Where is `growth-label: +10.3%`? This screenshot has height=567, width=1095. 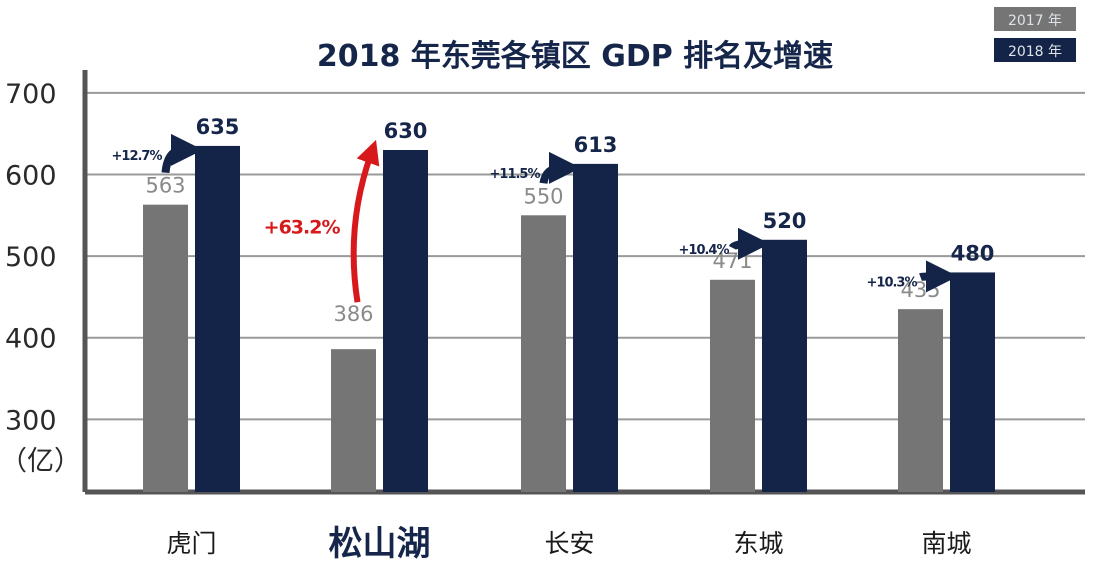 growth-label: +10.3% is located at coordinates (892, 282).